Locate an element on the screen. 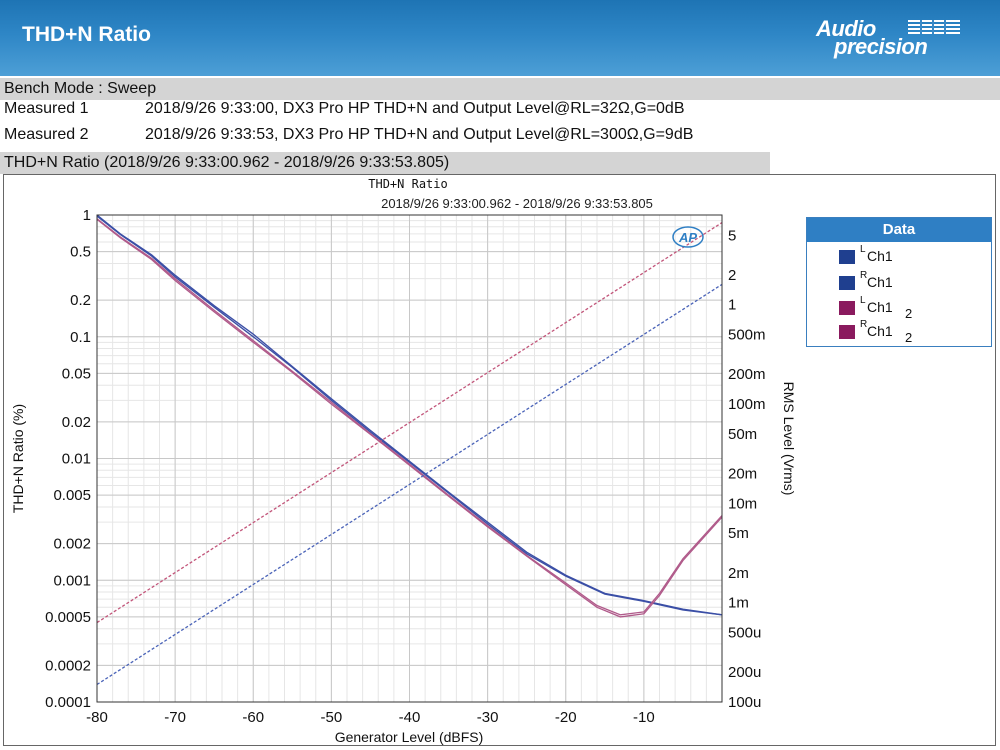  y2-tick-label: 1 is located at coordinates (732, 305).